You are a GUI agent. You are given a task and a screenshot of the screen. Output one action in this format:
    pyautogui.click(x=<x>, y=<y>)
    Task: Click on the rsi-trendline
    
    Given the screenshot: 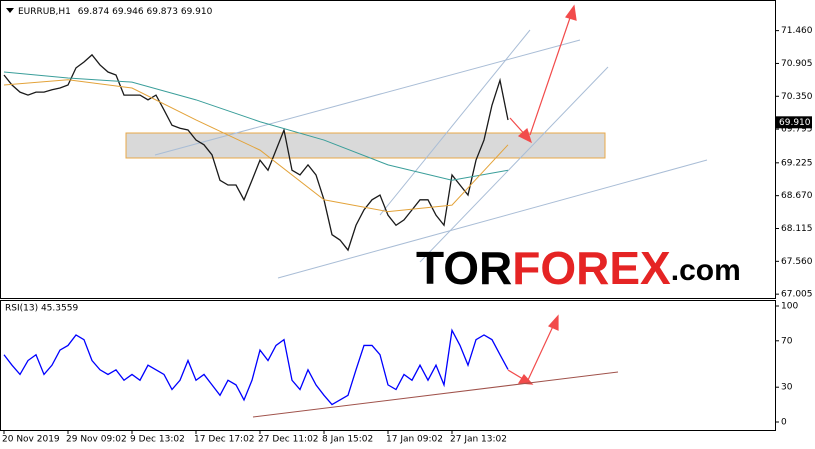 What is the action you would take?
    pyautogui.click(x=435, y=394)
    